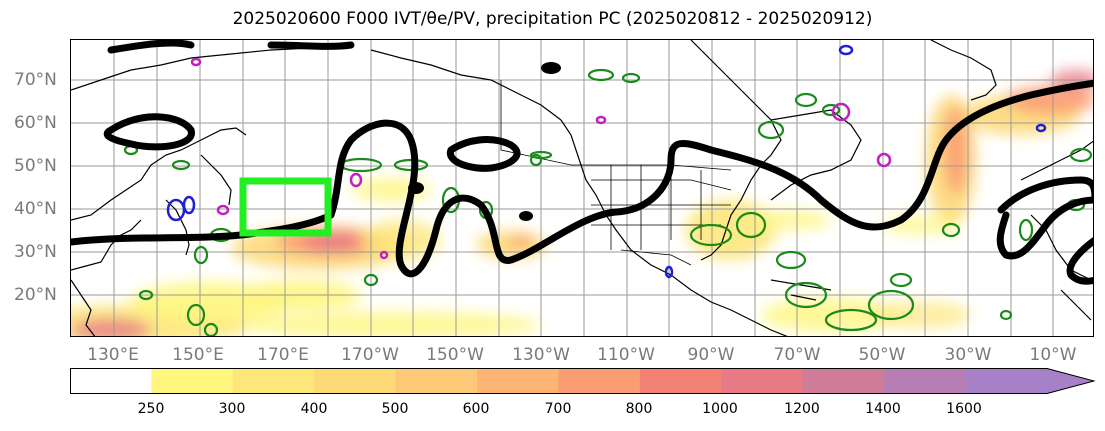 This screenshot has height=431, width=1105. Describe the element at coordinates (455, 355) in the screenshot. I see `lon-label-150w: 150°W` at that location.